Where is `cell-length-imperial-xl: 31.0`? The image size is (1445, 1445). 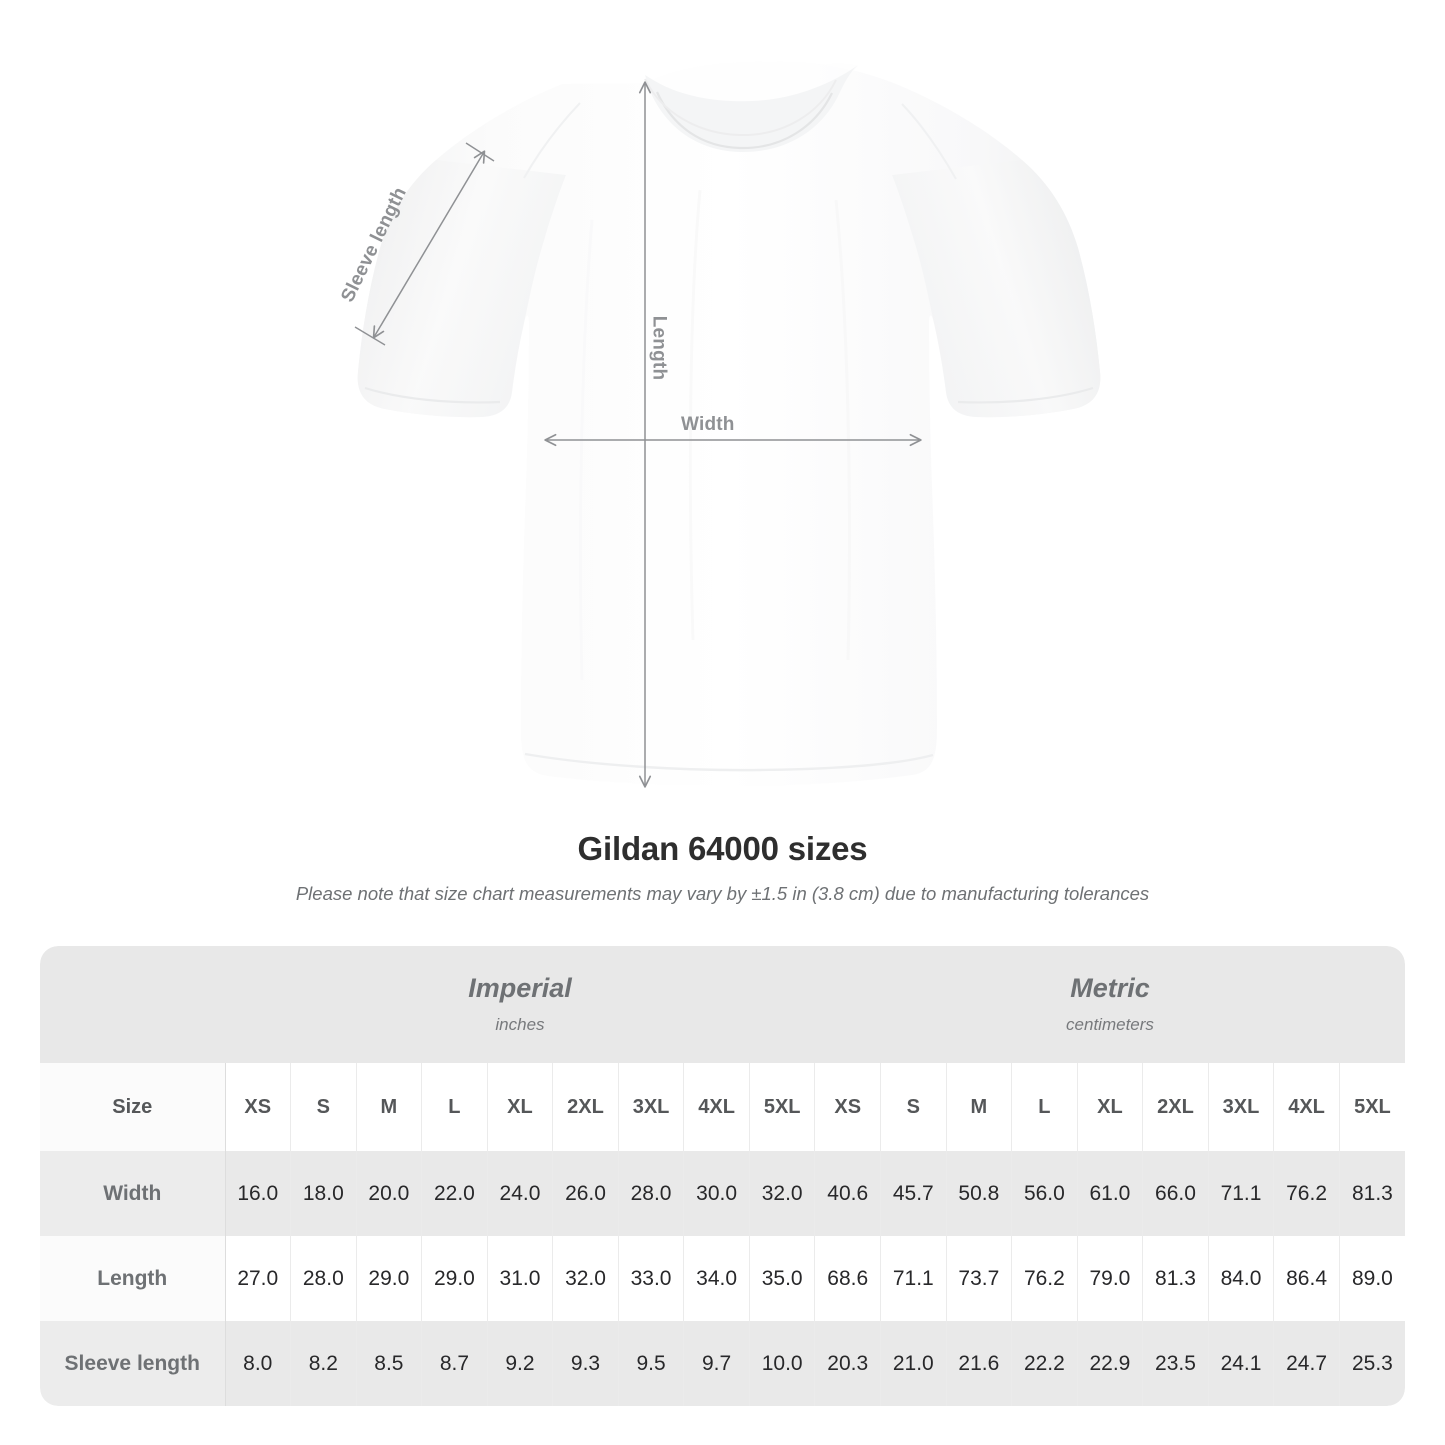
cell-length-imperial-xl: 31.0 is located at coordinates (520, 1278).